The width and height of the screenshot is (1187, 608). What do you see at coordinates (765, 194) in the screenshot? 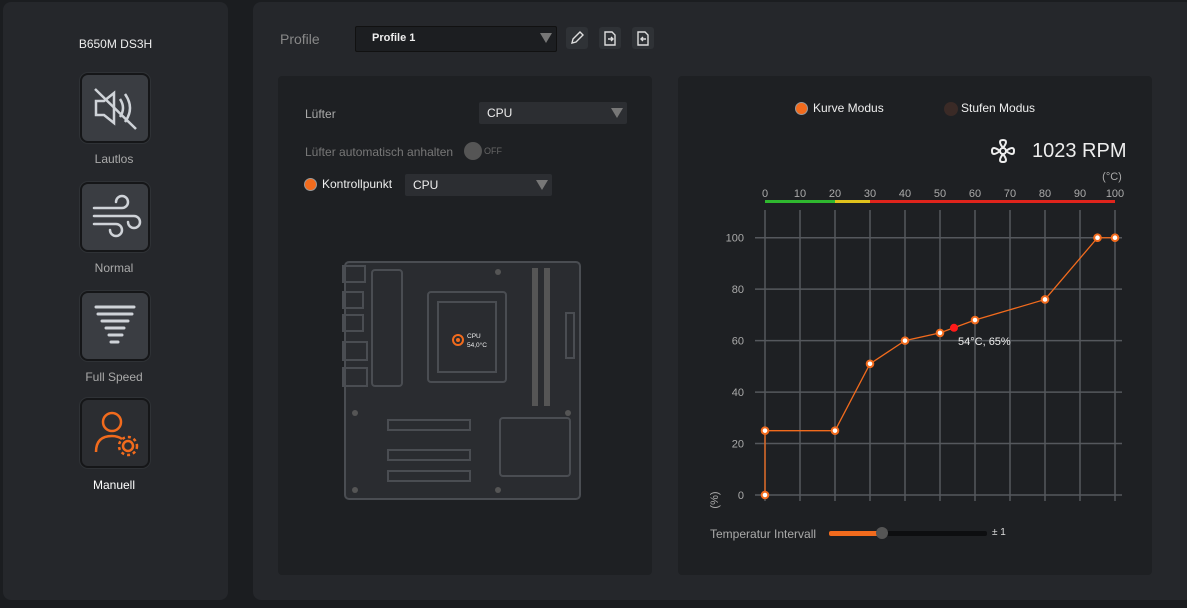
I see `x-tick-label: 0` at bounding box center [765, 194].